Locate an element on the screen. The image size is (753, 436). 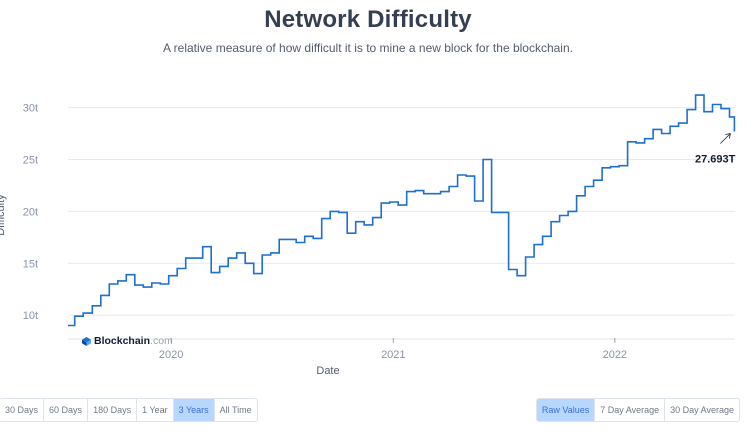
average-buttons: Raw Values 7 Day Average 30 Day Average is located at coordinates (637, 410).